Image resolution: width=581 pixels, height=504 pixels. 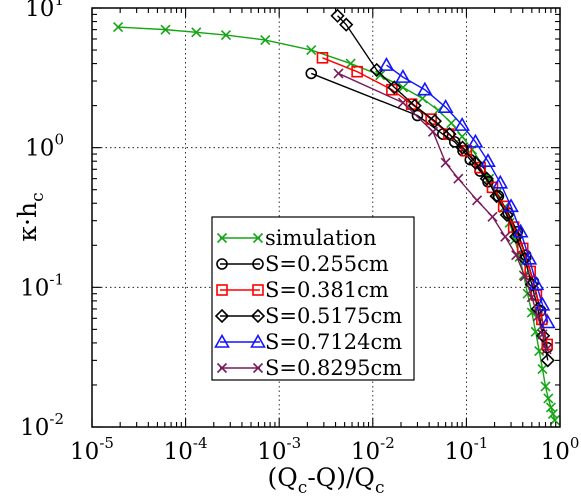 I want to click on legend-label: S=0.381cm, so click(x=327, y=290).